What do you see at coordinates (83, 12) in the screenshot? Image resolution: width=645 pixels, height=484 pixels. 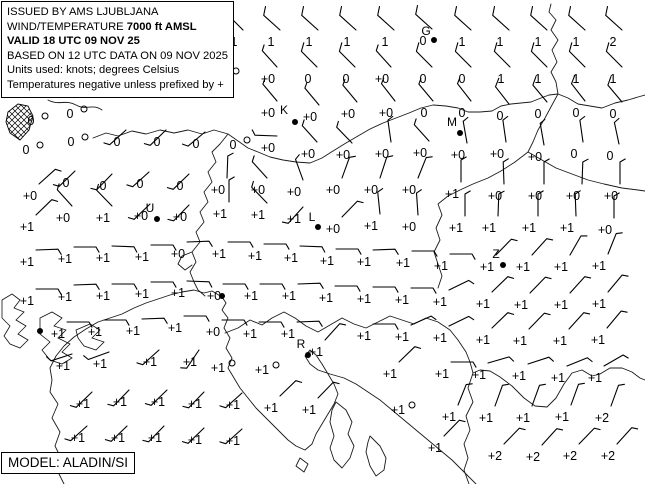 I see `issued-by-line: ISSUED BY AMS LJUBLJANA` at bounding box center [83, 12].